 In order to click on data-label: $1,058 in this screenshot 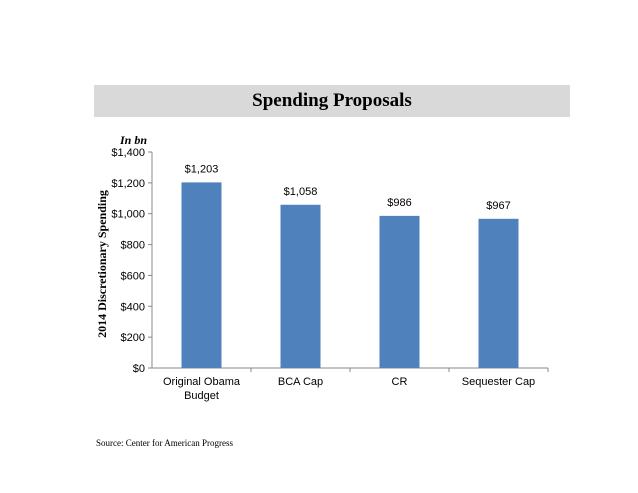, I will do `click(301, 192)`.